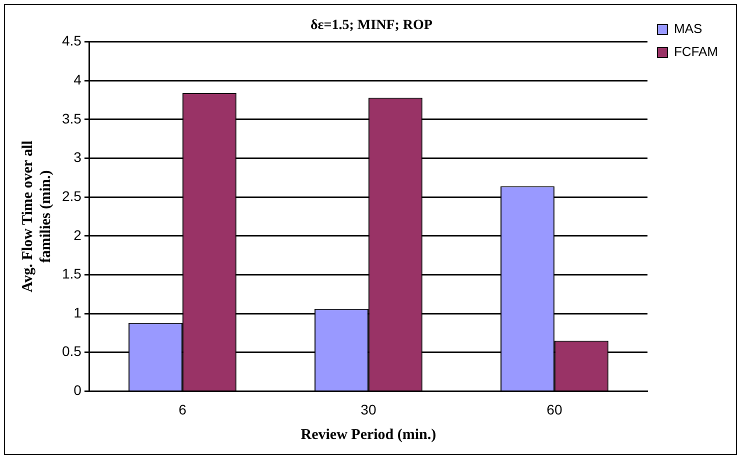 Image resolution: width=743 pixels, height=461 pixels. I want to click on y-axis-title: Avg. Flow Time over all families (min.), so click(37, 216).